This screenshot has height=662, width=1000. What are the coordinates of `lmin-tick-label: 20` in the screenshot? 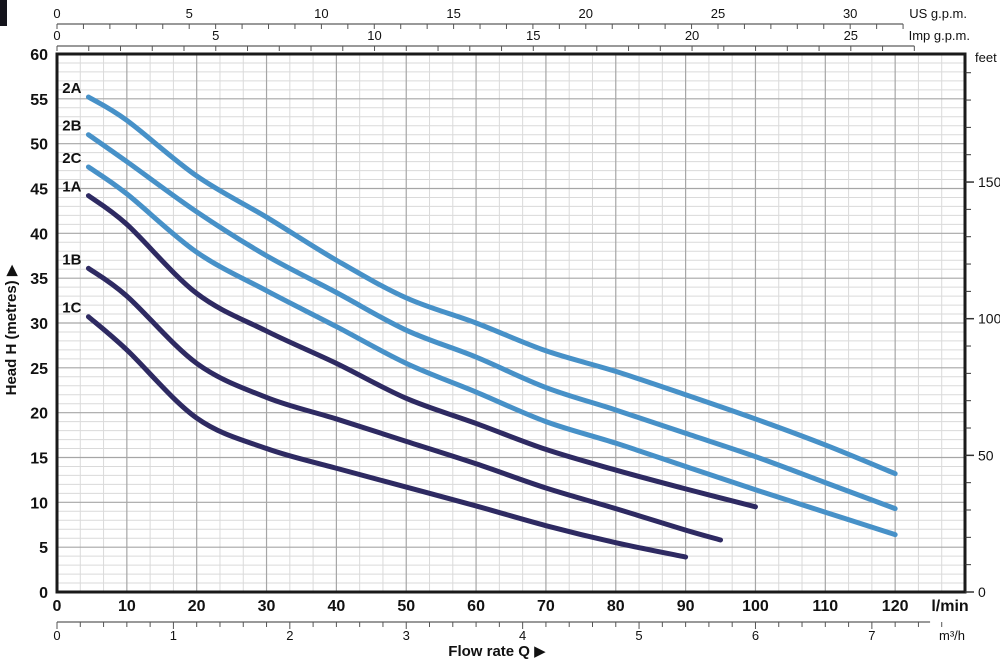 It's located at (197, 606).